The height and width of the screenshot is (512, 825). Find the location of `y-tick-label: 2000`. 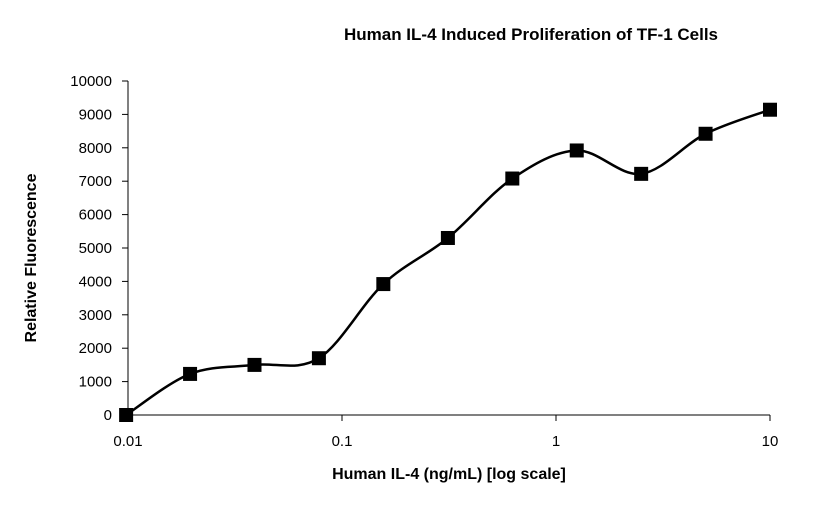

y-tick-label: 2000 is located at coordinates (95, 348).